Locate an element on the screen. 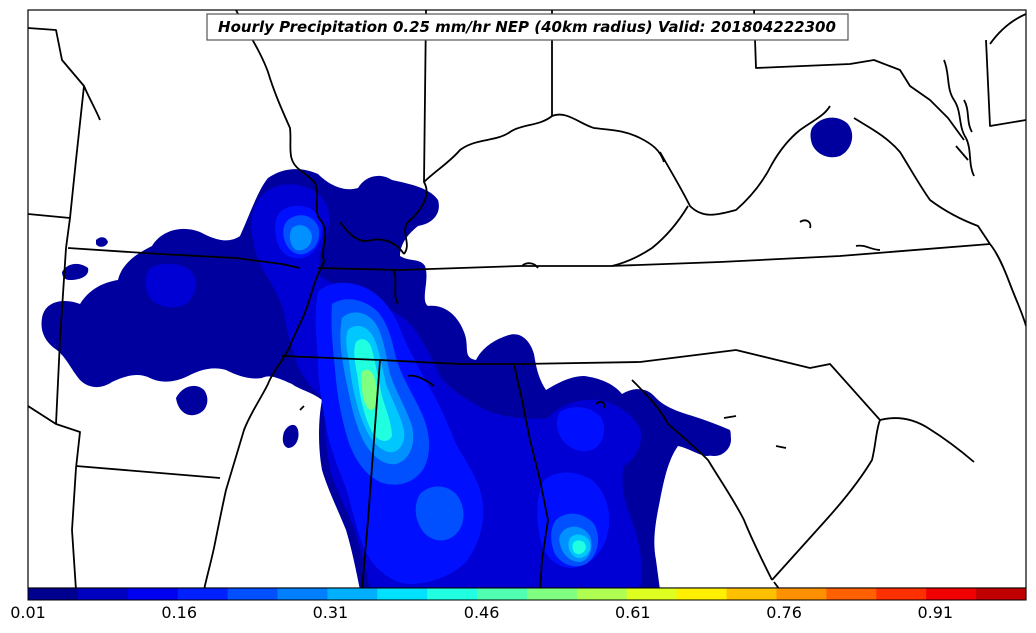 Image resolution: width=1036 pixels, height=633 pixels. colorbar-tick-label: 0.01 is located at coordinates (28, 612).